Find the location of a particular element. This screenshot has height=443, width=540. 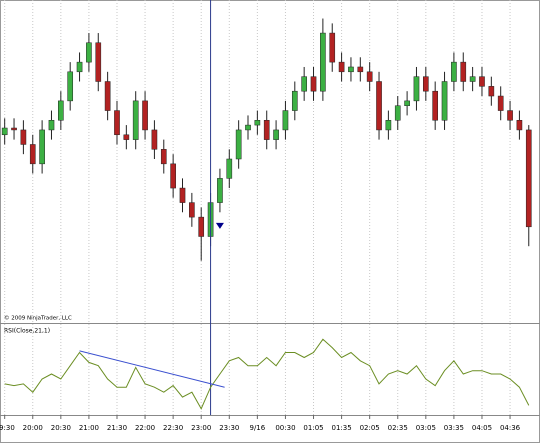

x-tick-label: 19:30 is located at coordinates (7, 428).